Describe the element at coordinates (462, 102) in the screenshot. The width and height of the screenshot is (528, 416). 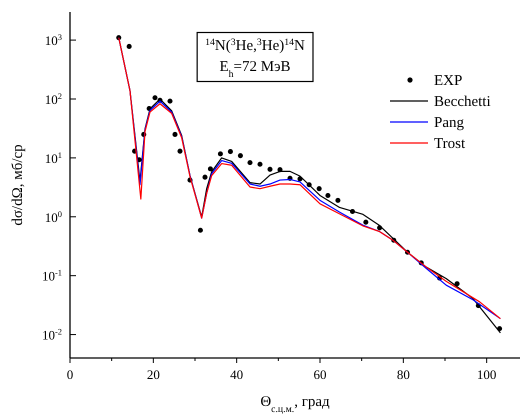
I see `legend-label: Becchetti` at that location.